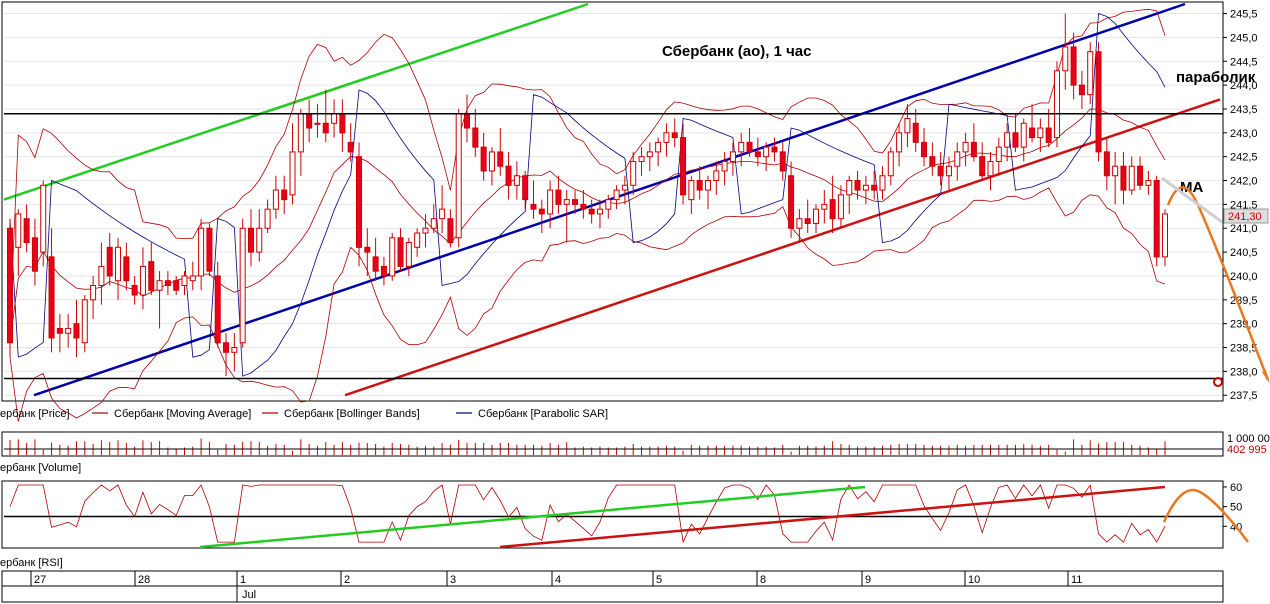 This screenshot has width=1270, height=604. What do you see at coordinates (1247, 450) in the screenshot?
I see `volume-tick-last: 402 995` at bounding box center [1247, 450].